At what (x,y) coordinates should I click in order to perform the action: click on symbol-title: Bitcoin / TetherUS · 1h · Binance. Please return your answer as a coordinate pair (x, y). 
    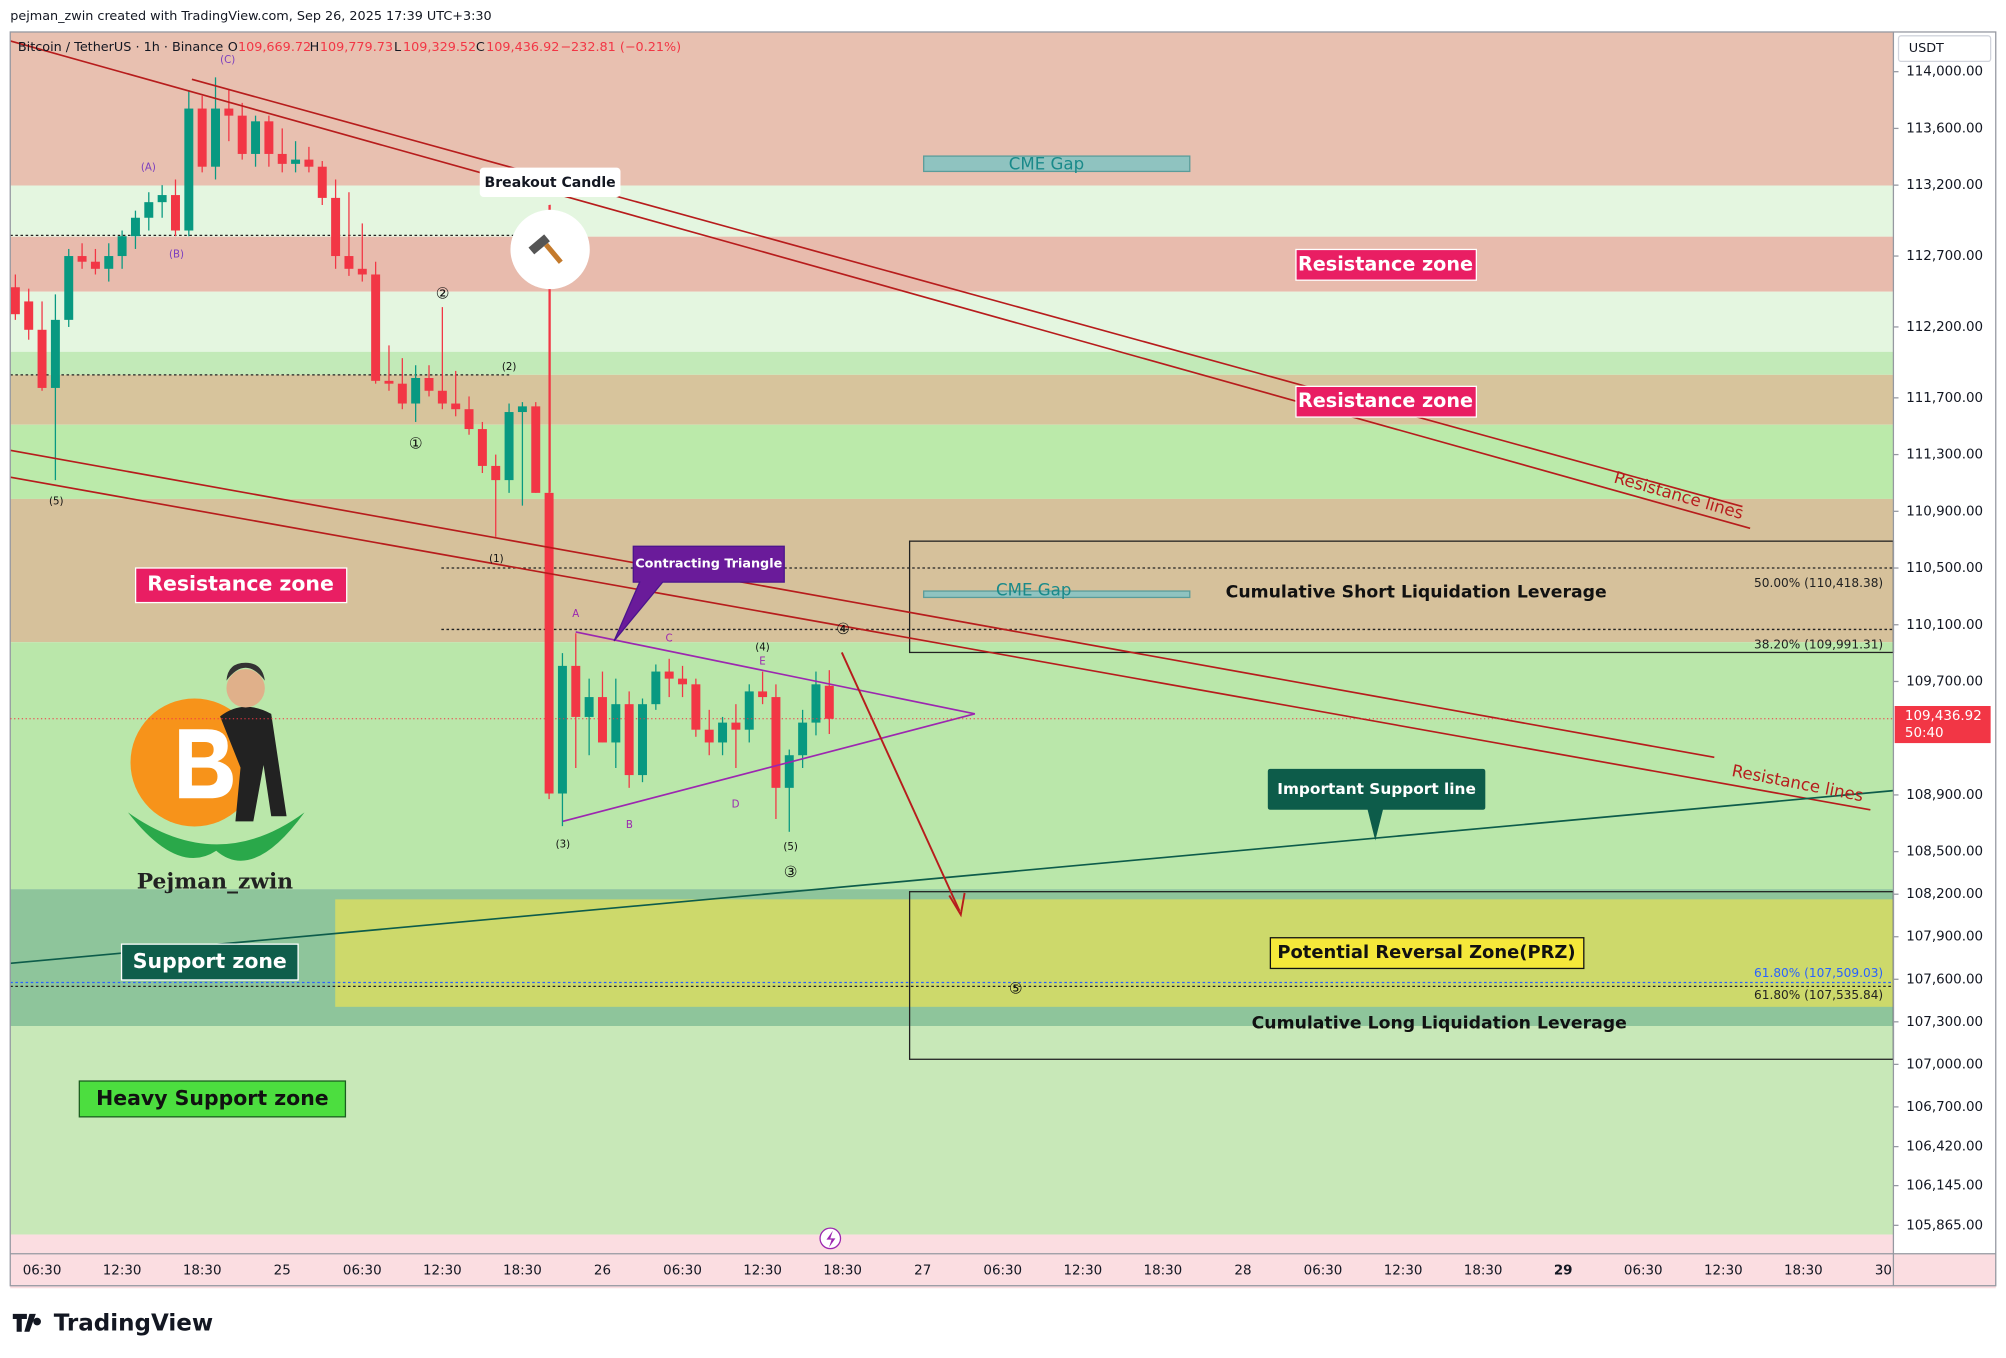
    Looking at the image, I should click on (120, 47).